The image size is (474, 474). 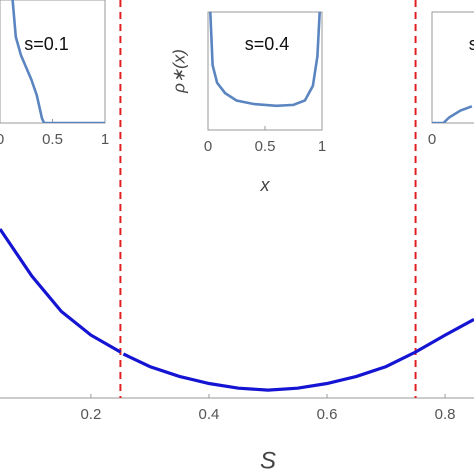 I want to click on x-tick-label: 0.8, so click(x=445, y=414).